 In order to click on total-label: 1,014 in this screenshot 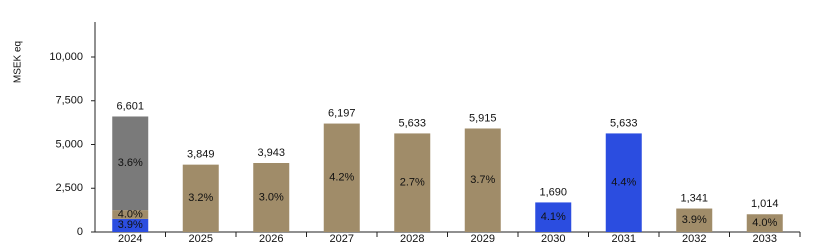, I will do `click(765, 204)`.